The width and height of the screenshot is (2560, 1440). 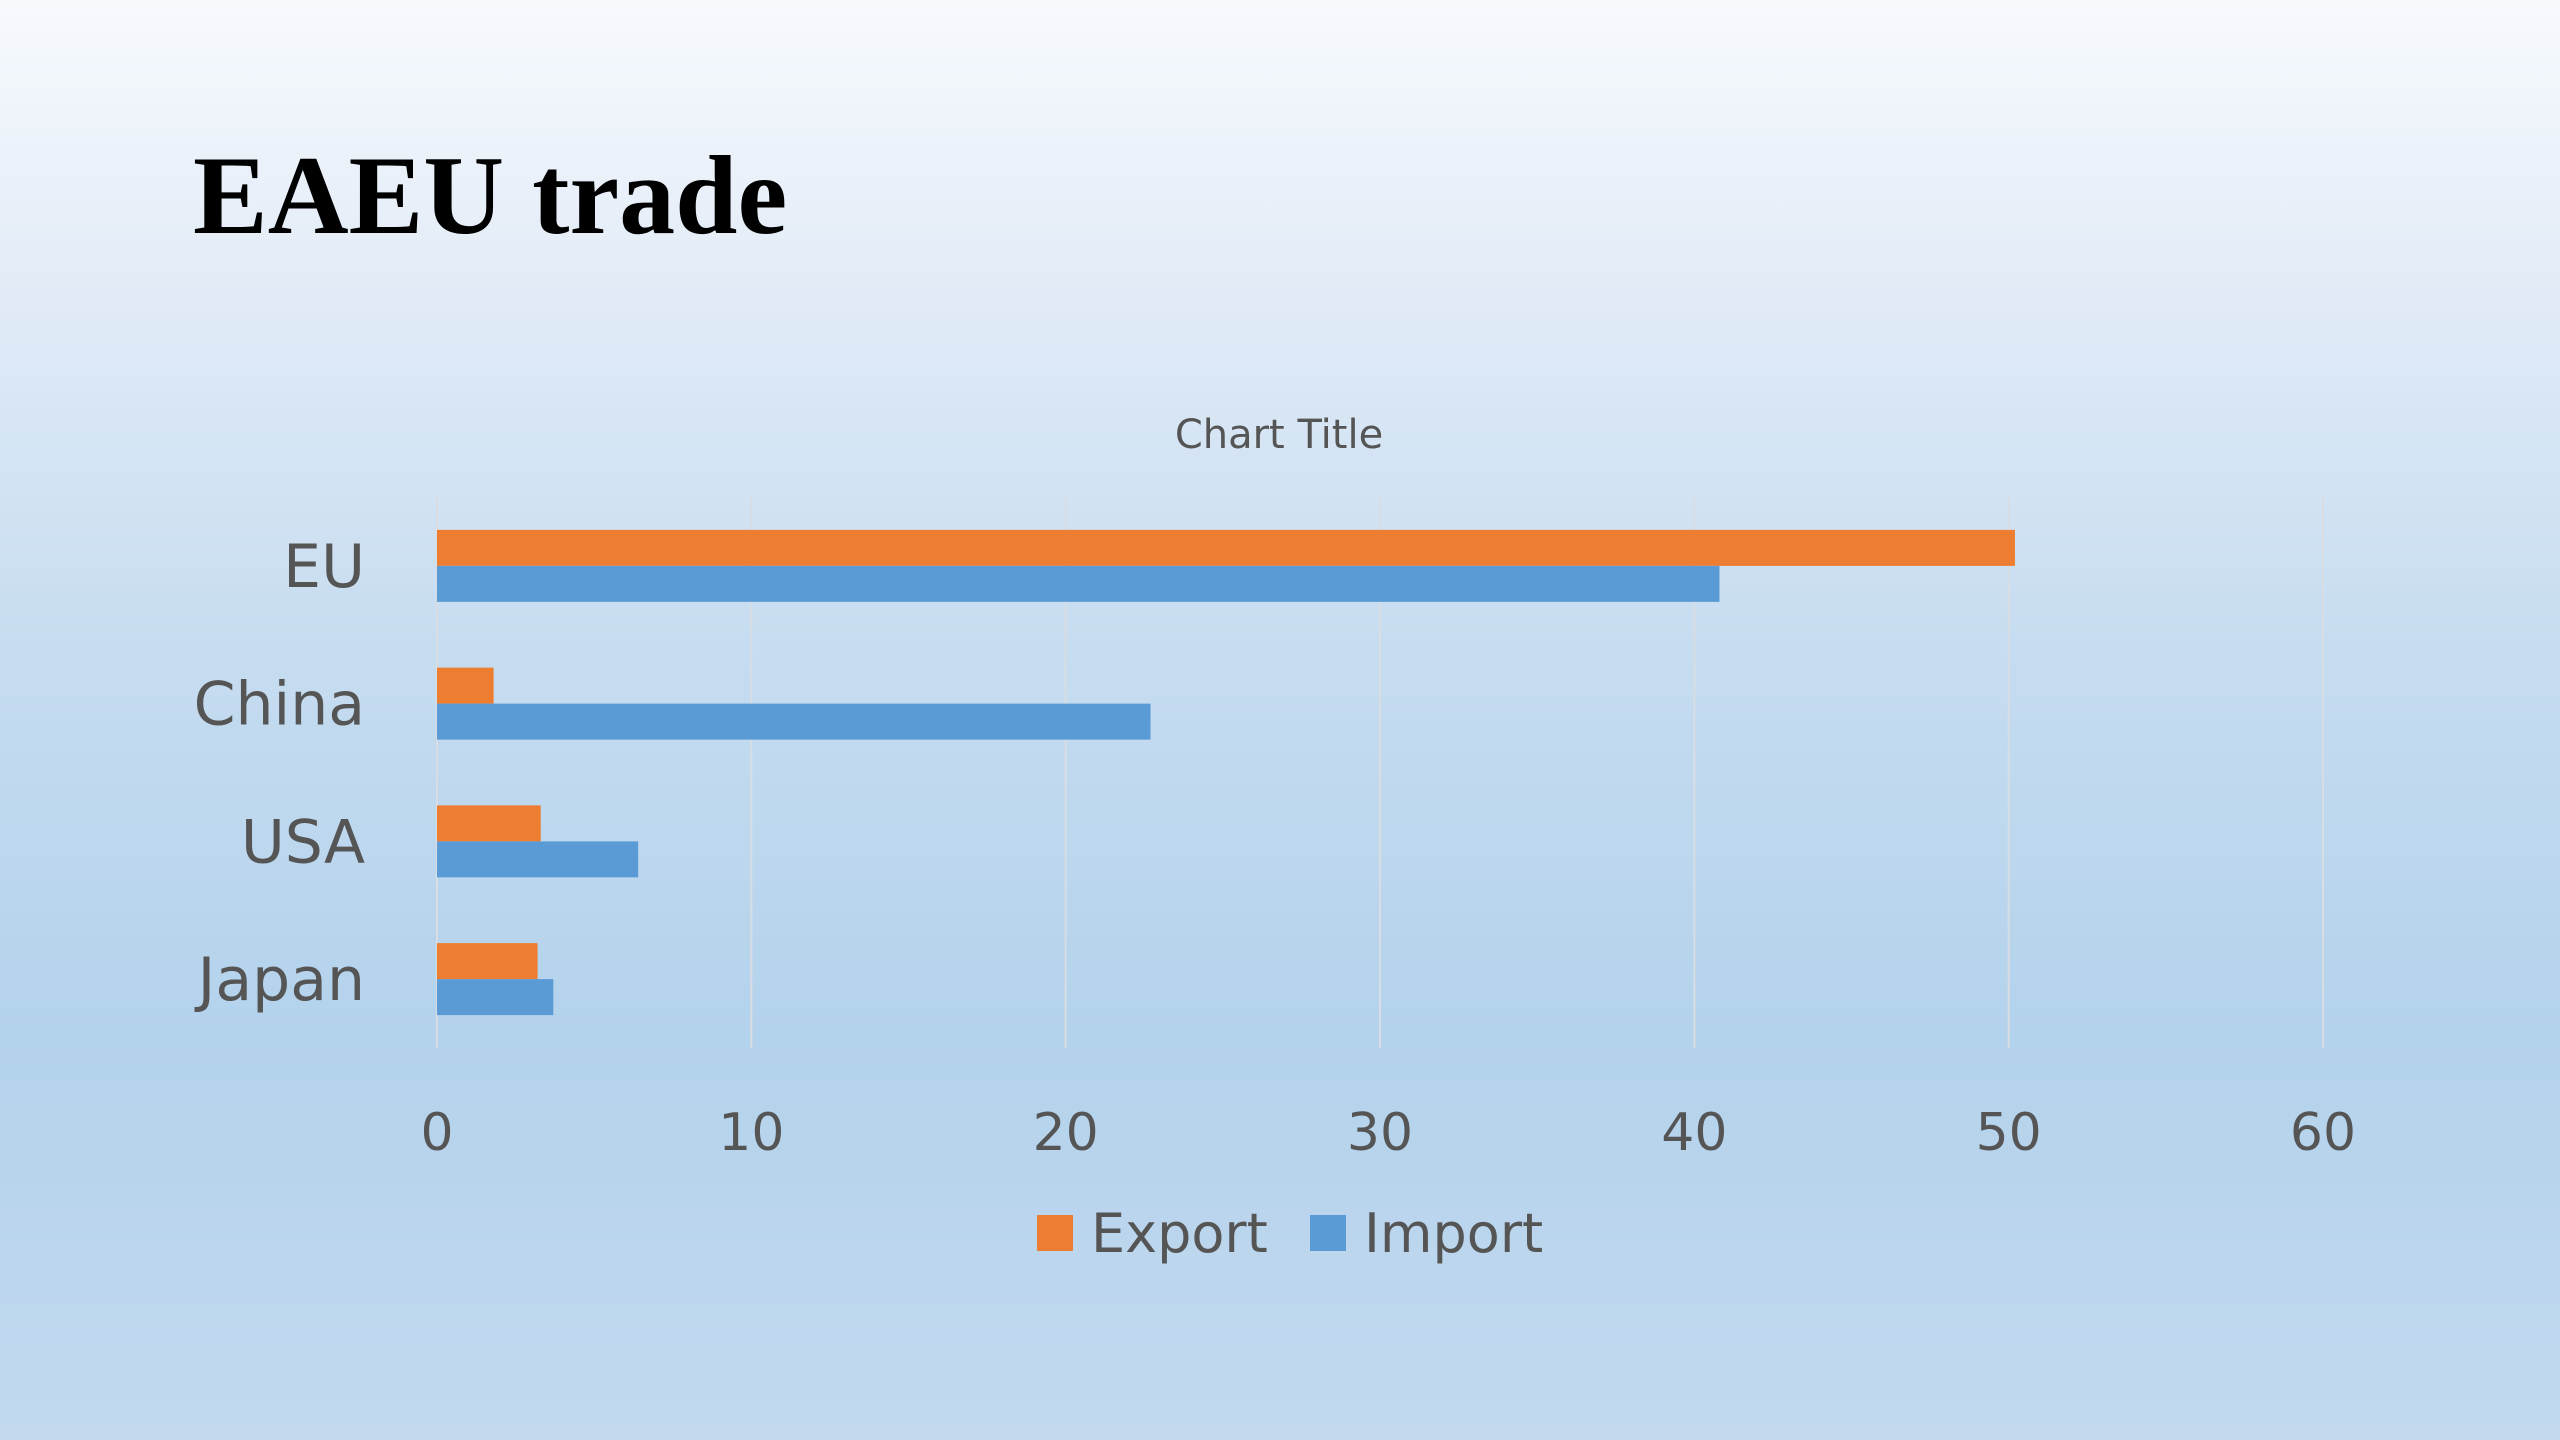 I want to click on category-labels: EU China USA Japan, so click(x=279, y=773).